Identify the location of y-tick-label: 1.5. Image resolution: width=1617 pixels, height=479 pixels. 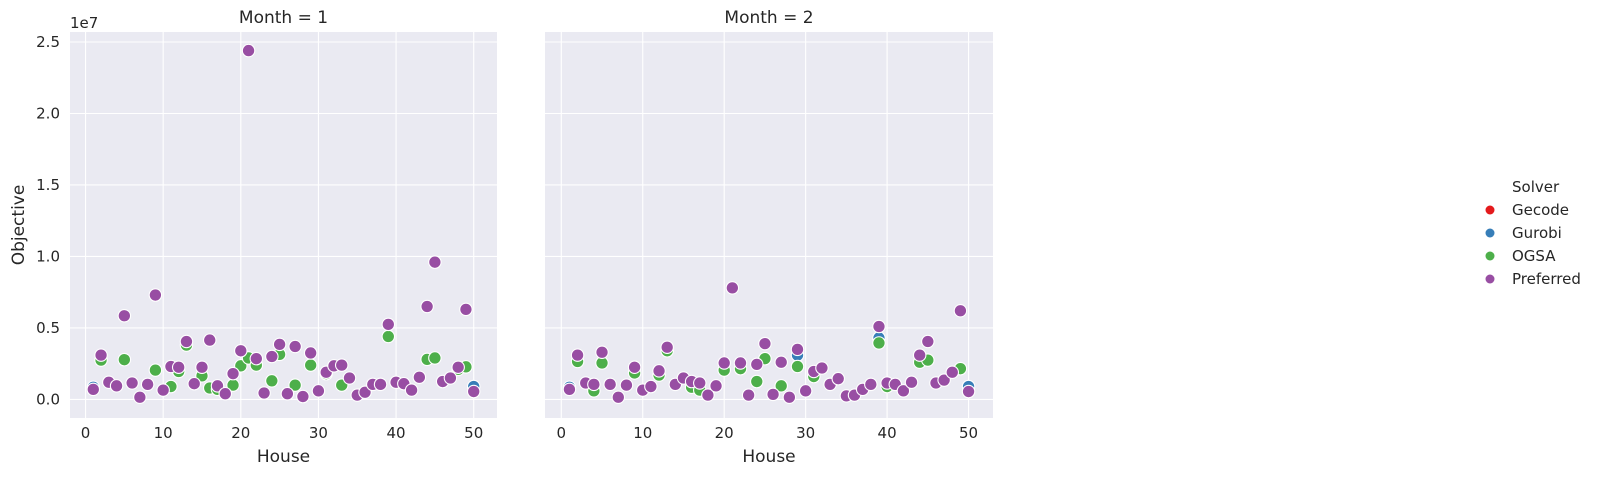
(48, 185).